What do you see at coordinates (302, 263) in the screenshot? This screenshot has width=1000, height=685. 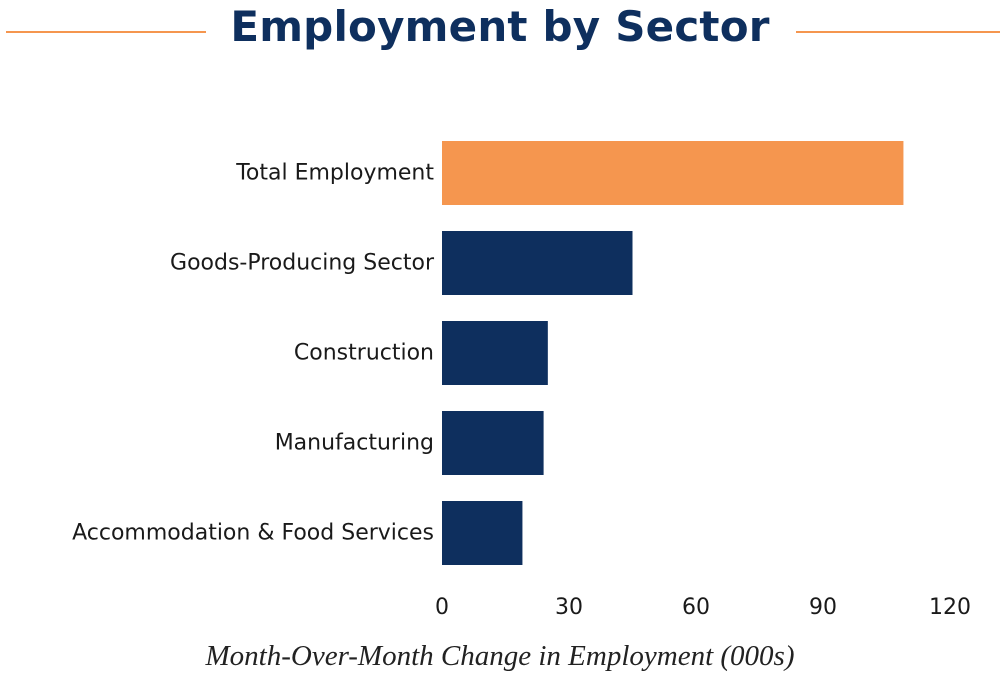 I see `category-label-goods-producing-sector: Goods-Producing Sector` at bounding box center [302, 263].